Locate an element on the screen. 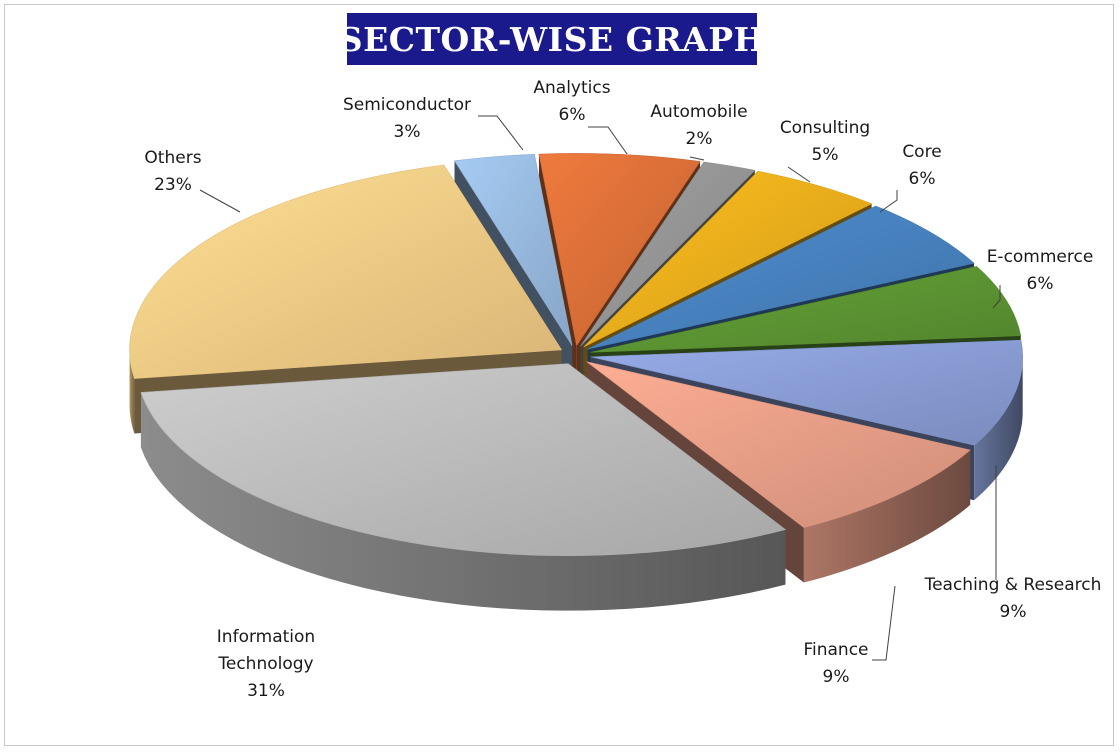 This screenshot has width=1120, height=752. leader-line-finance is located at coordinates (884, 623).